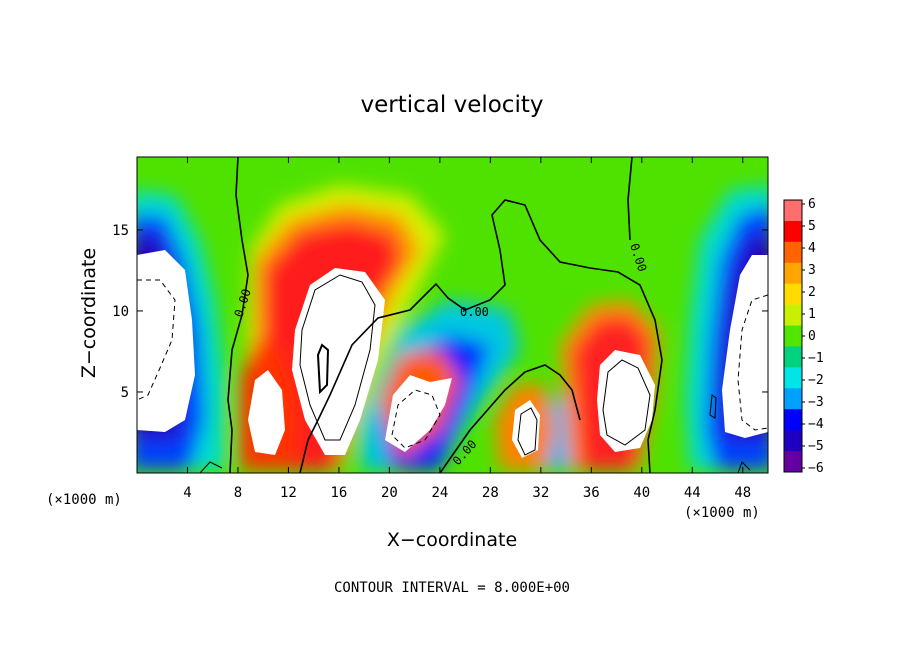 The image size is (904, 654). Describe the element at coordinates (474, 312) in the screenshot. I see `contour-label-center: 0.00` at that location.